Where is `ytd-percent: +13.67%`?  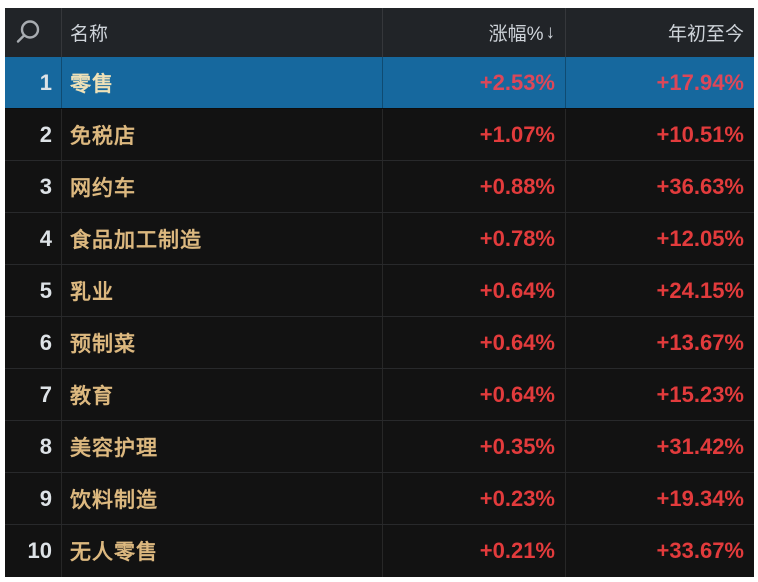
ytd-percent: +13.67% is located at coordinates (700, 342).